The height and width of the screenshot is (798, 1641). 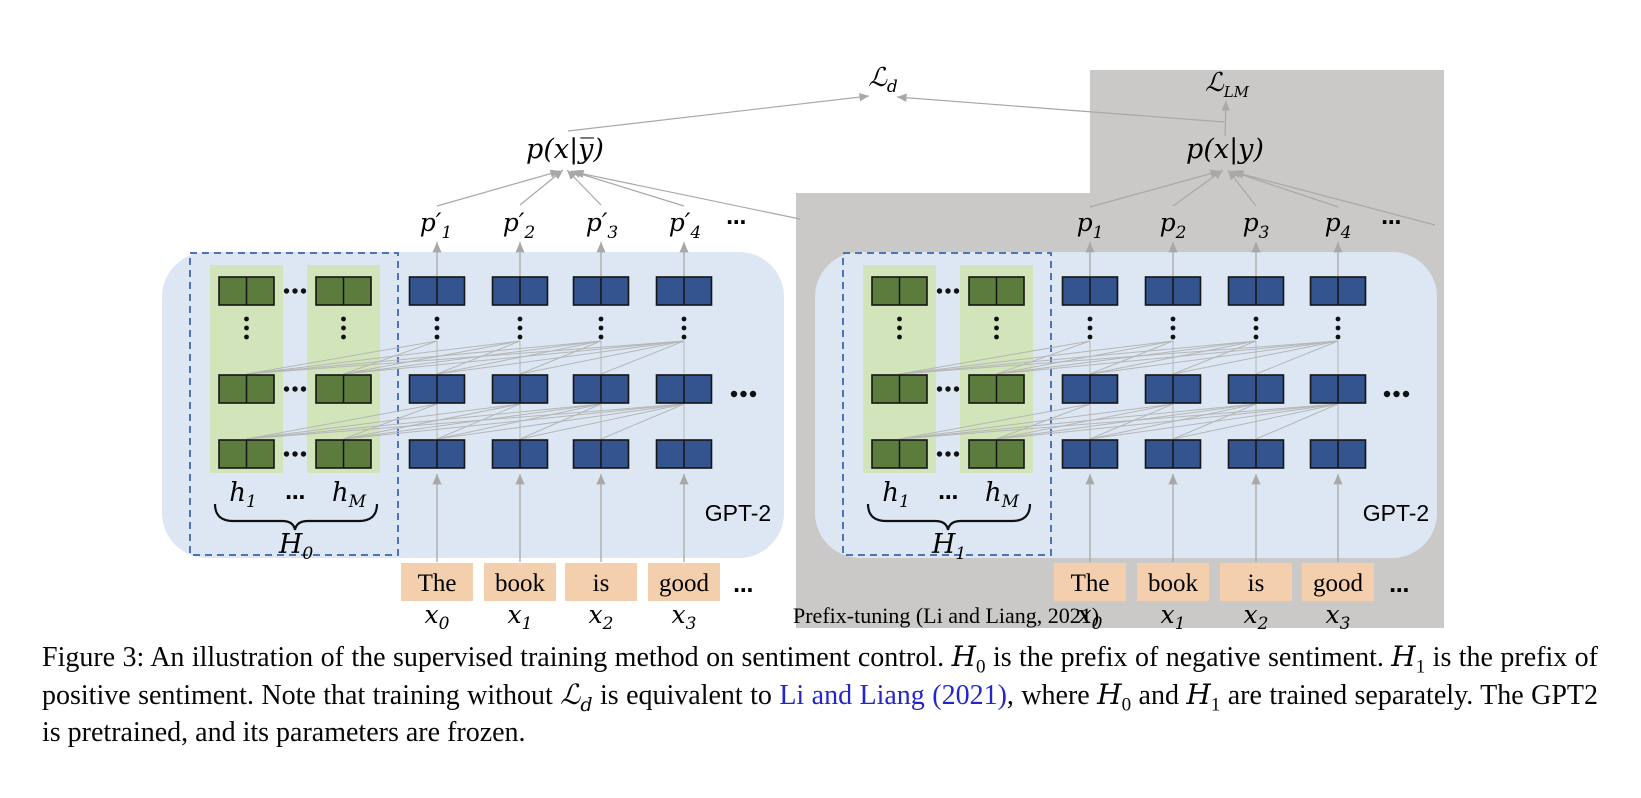 What do you see at coordinates (1052, 696) in the screenshot?
I see `caption-text: , where` at bounding box center [1052, 696].